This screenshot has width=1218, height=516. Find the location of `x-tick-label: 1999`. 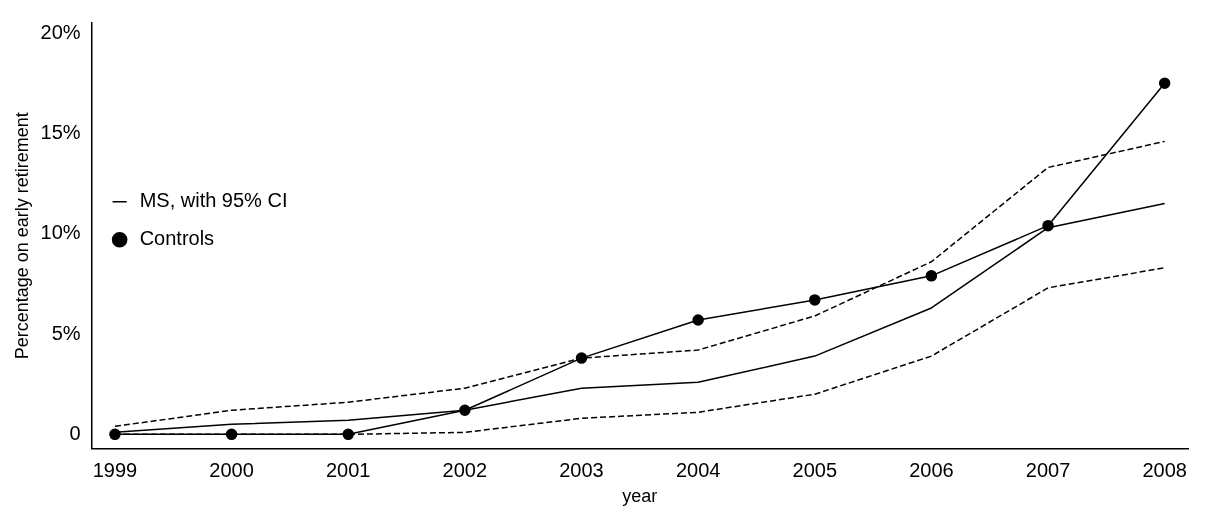

x-tick-label: 1999 is located at coordinates (115, 469).